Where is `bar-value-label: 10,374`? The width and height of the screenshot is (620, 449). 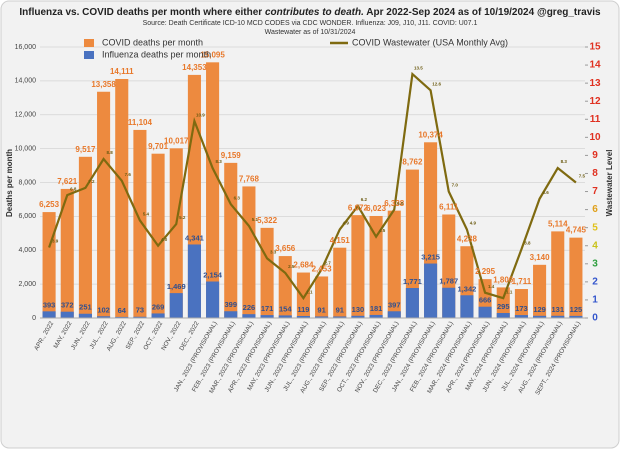 bar-value-label: 10,374 is located at coordinates (430, 134).